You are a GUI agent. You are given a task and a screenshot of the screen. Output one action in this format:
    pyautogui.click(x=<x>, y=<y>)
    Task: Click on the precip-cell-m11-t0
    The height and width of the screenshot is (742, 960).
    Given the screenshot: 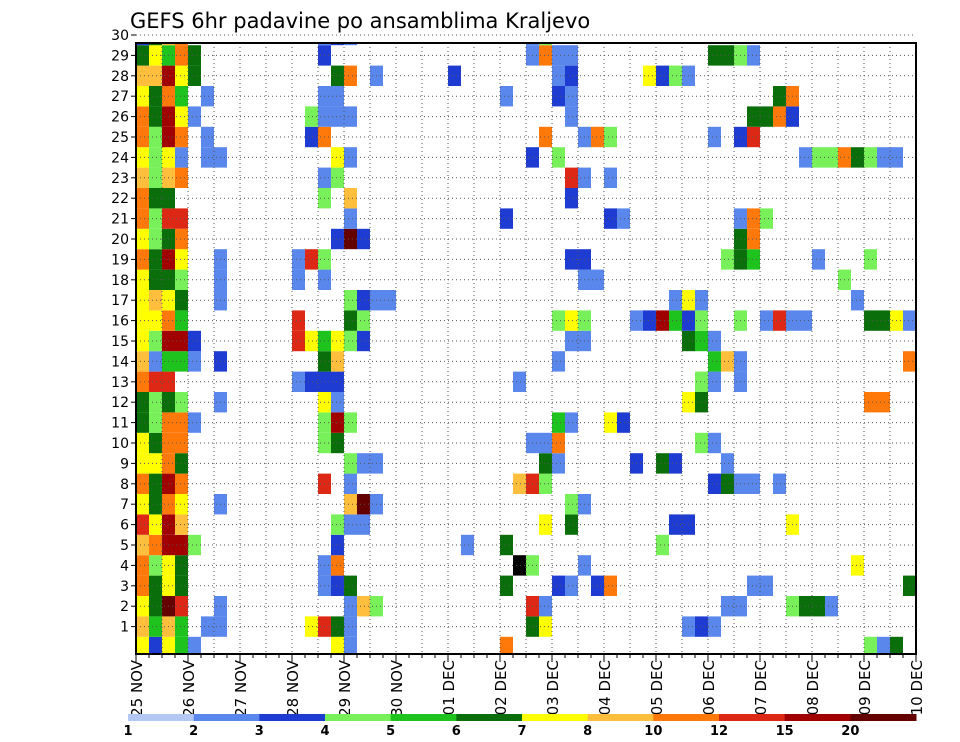 What is the action you would take?
    pyautogui.click(x=142, y=422)
    